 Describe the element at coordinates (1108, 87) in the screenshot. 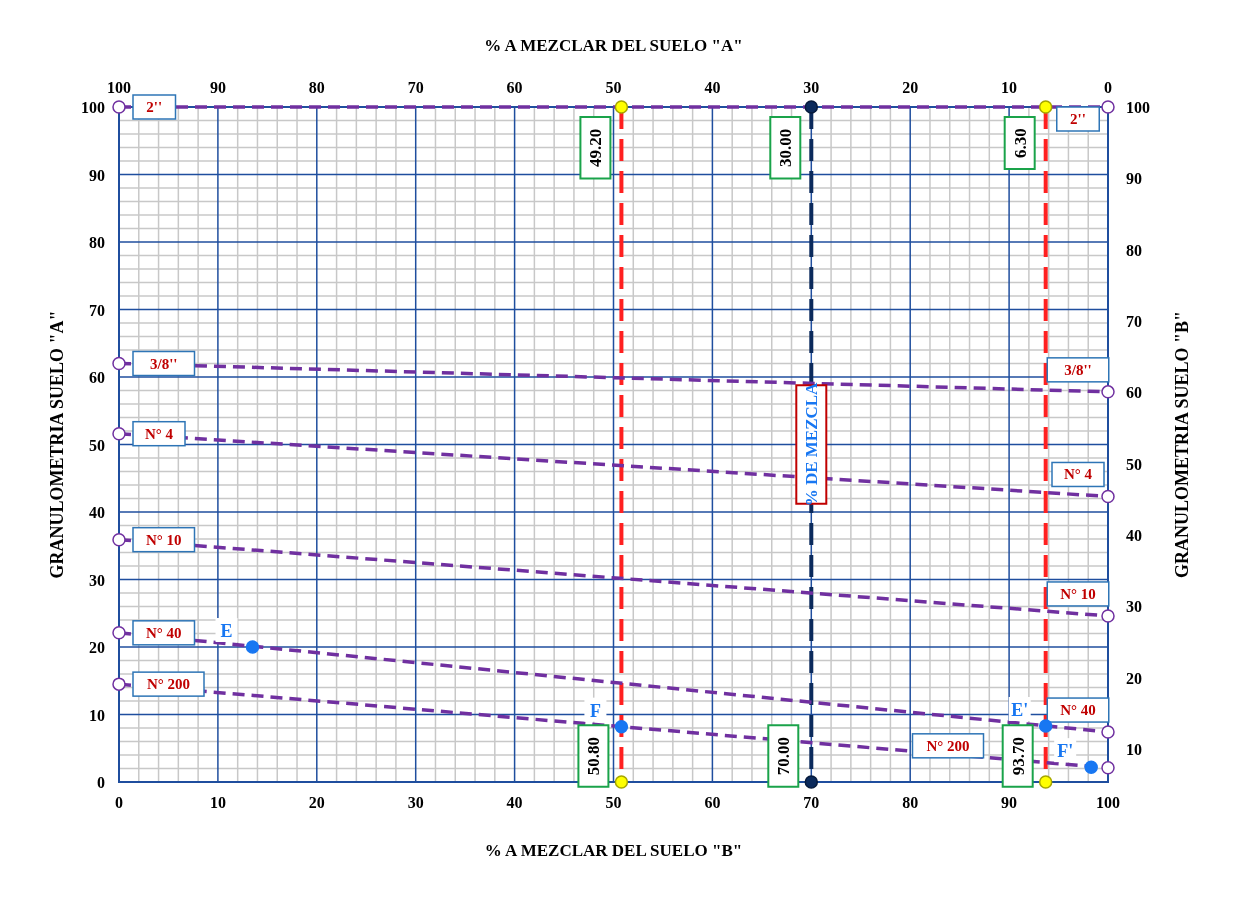

I see `x2-tick-label: 0` at that location.